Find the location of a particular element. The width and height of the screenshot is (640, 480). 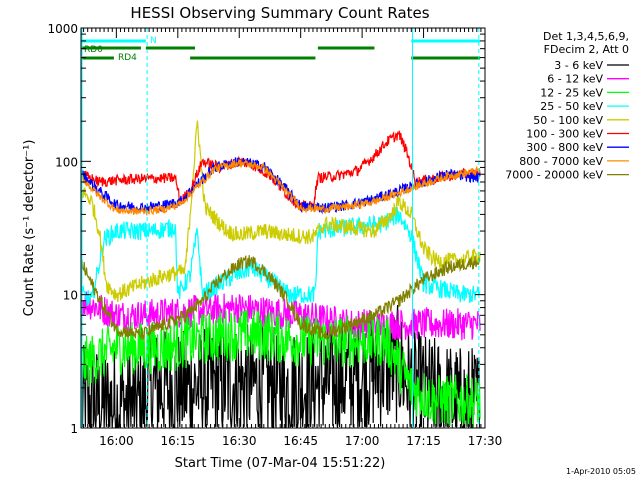

legend-entry-label: 300 - 800 keV is located at coordinates (564, 147).